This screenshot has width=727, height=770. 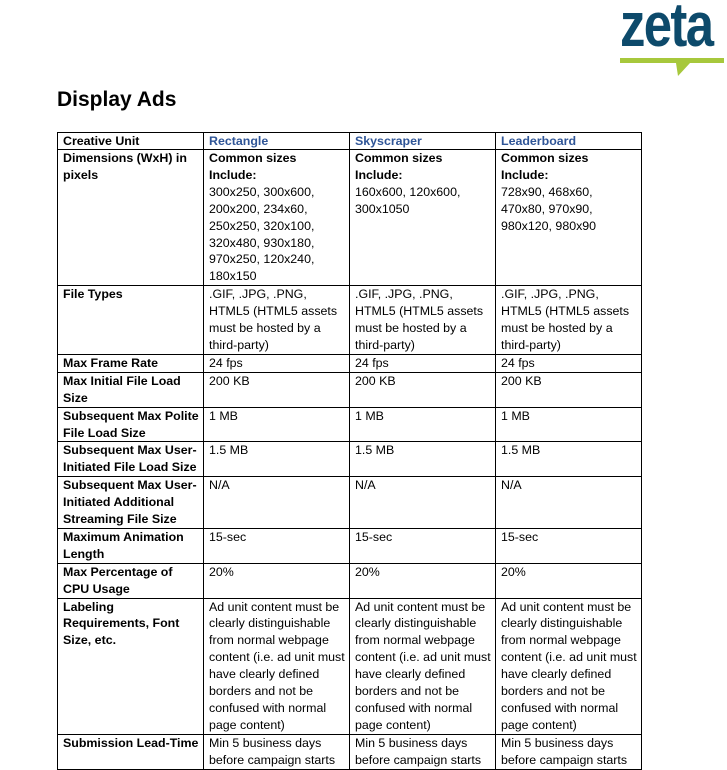 What do you see at coordinates (130, 751) in the screenshot?
I see `row-label: Submission Lead-Time` at bounding box center [130, 751].